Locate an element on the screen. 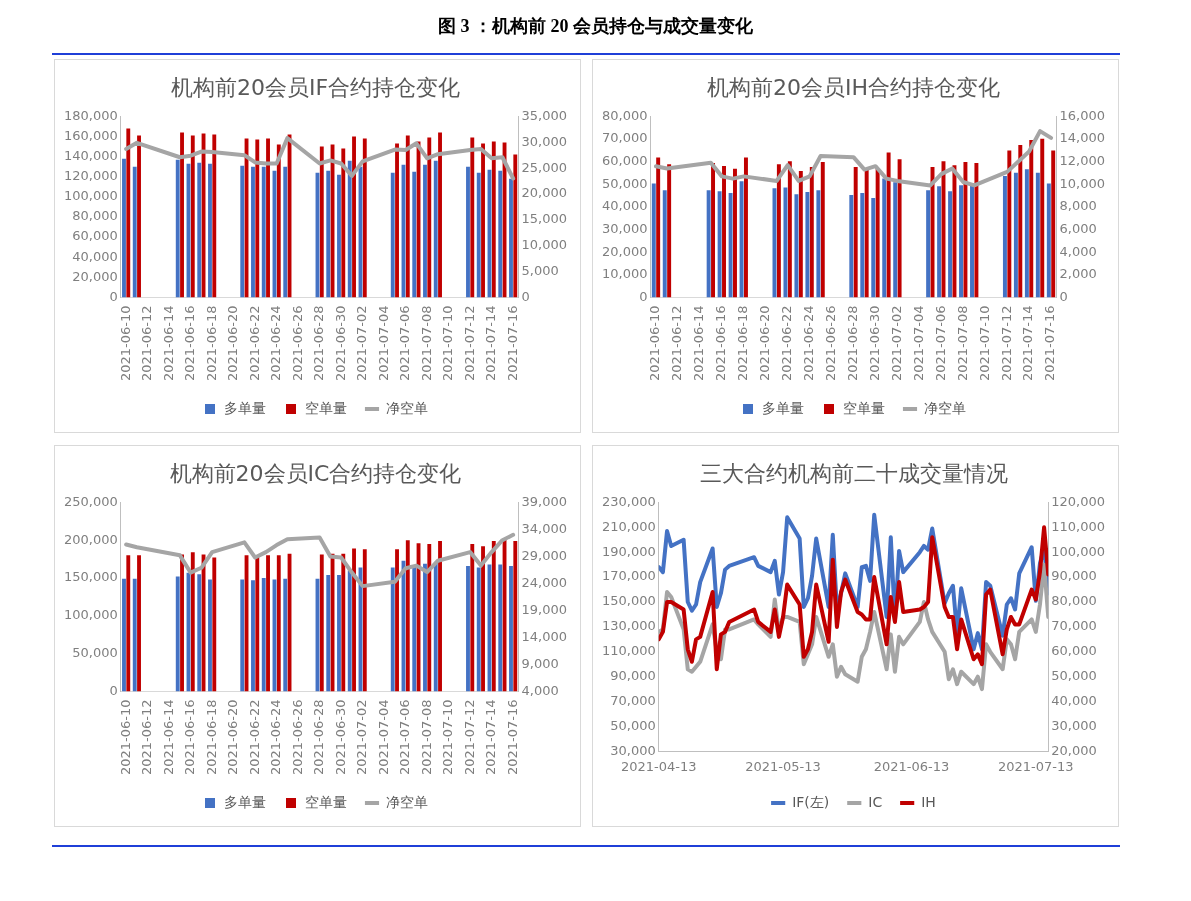 This screenshot has height=901, width=1191. y-tick-label: 50,000 is located at coordinates (624, 183).